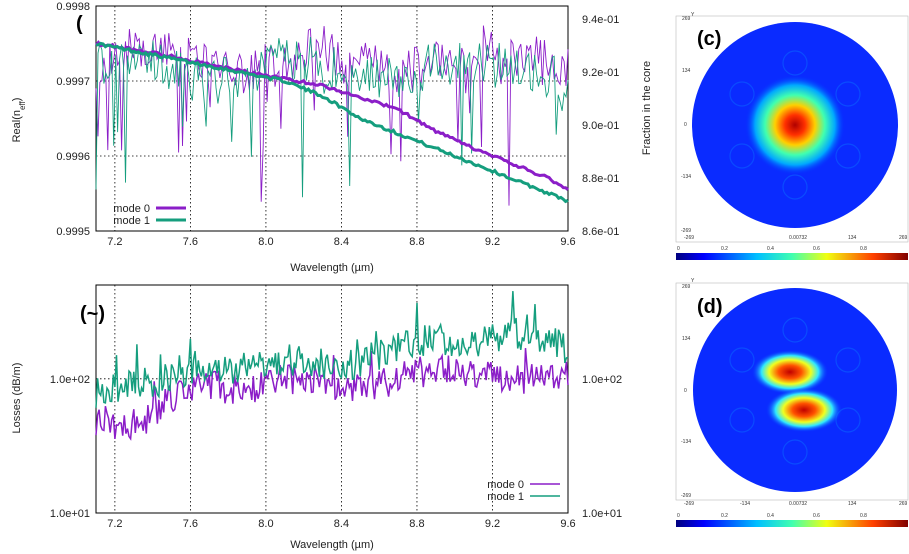 The width and height of the screenshot is (909, 554). What do you see at coordinates (686, 177) in the screenshot?
I see `map-ytick-c-3: -134` at bounding box center [686, 177].